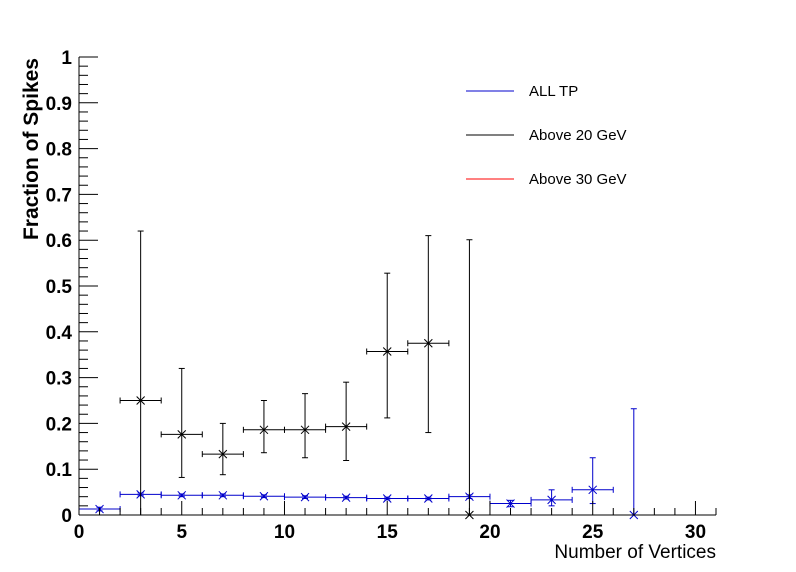  What do you see at coordinates (59, 241) in the screenshot?
I see `y-tick-label: 0.6` at bounding box center [59, 241].